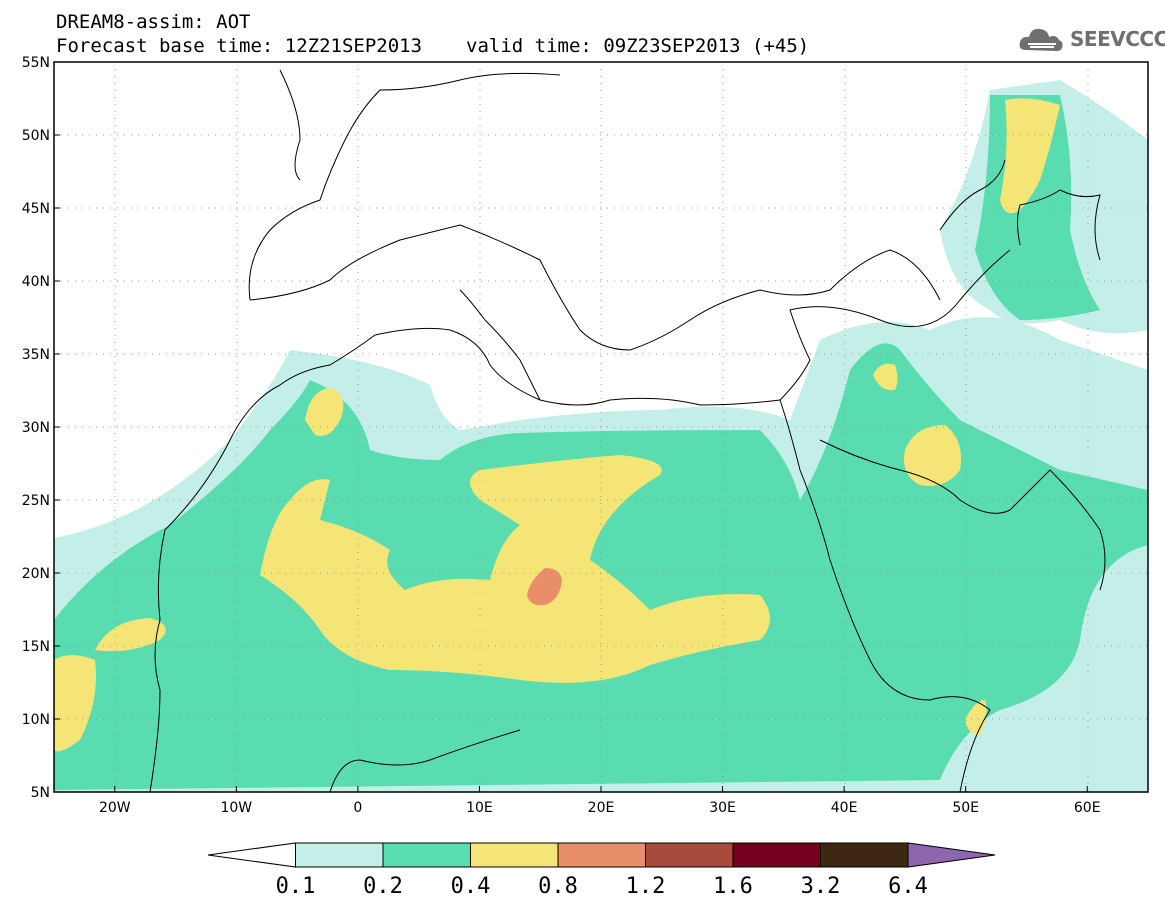  Describe the element at coordinates (951, 855) in the screenshot. I see `colorbar-over-triangle` at that location.